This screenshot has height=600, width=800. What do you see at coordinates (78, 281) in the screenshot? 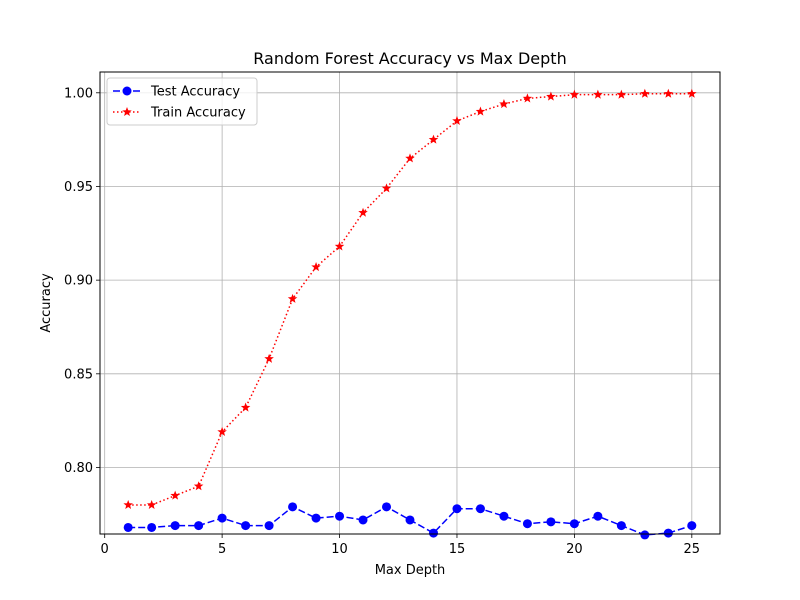
I see `y-tick-label: 0.90` at bounding box center [78, 281].